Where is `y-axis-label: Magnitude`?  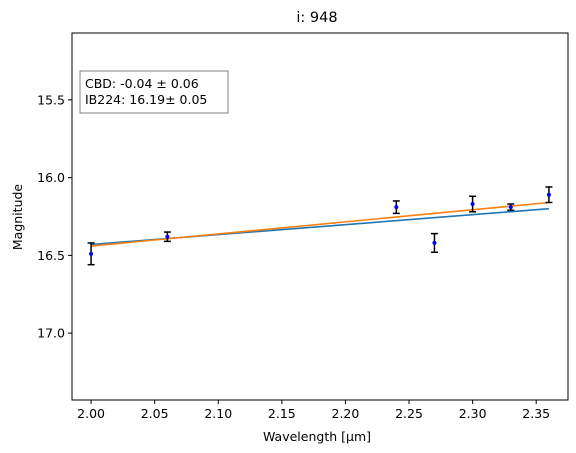
y-axis-label: Magnitude is located at coordinates (17, 217).